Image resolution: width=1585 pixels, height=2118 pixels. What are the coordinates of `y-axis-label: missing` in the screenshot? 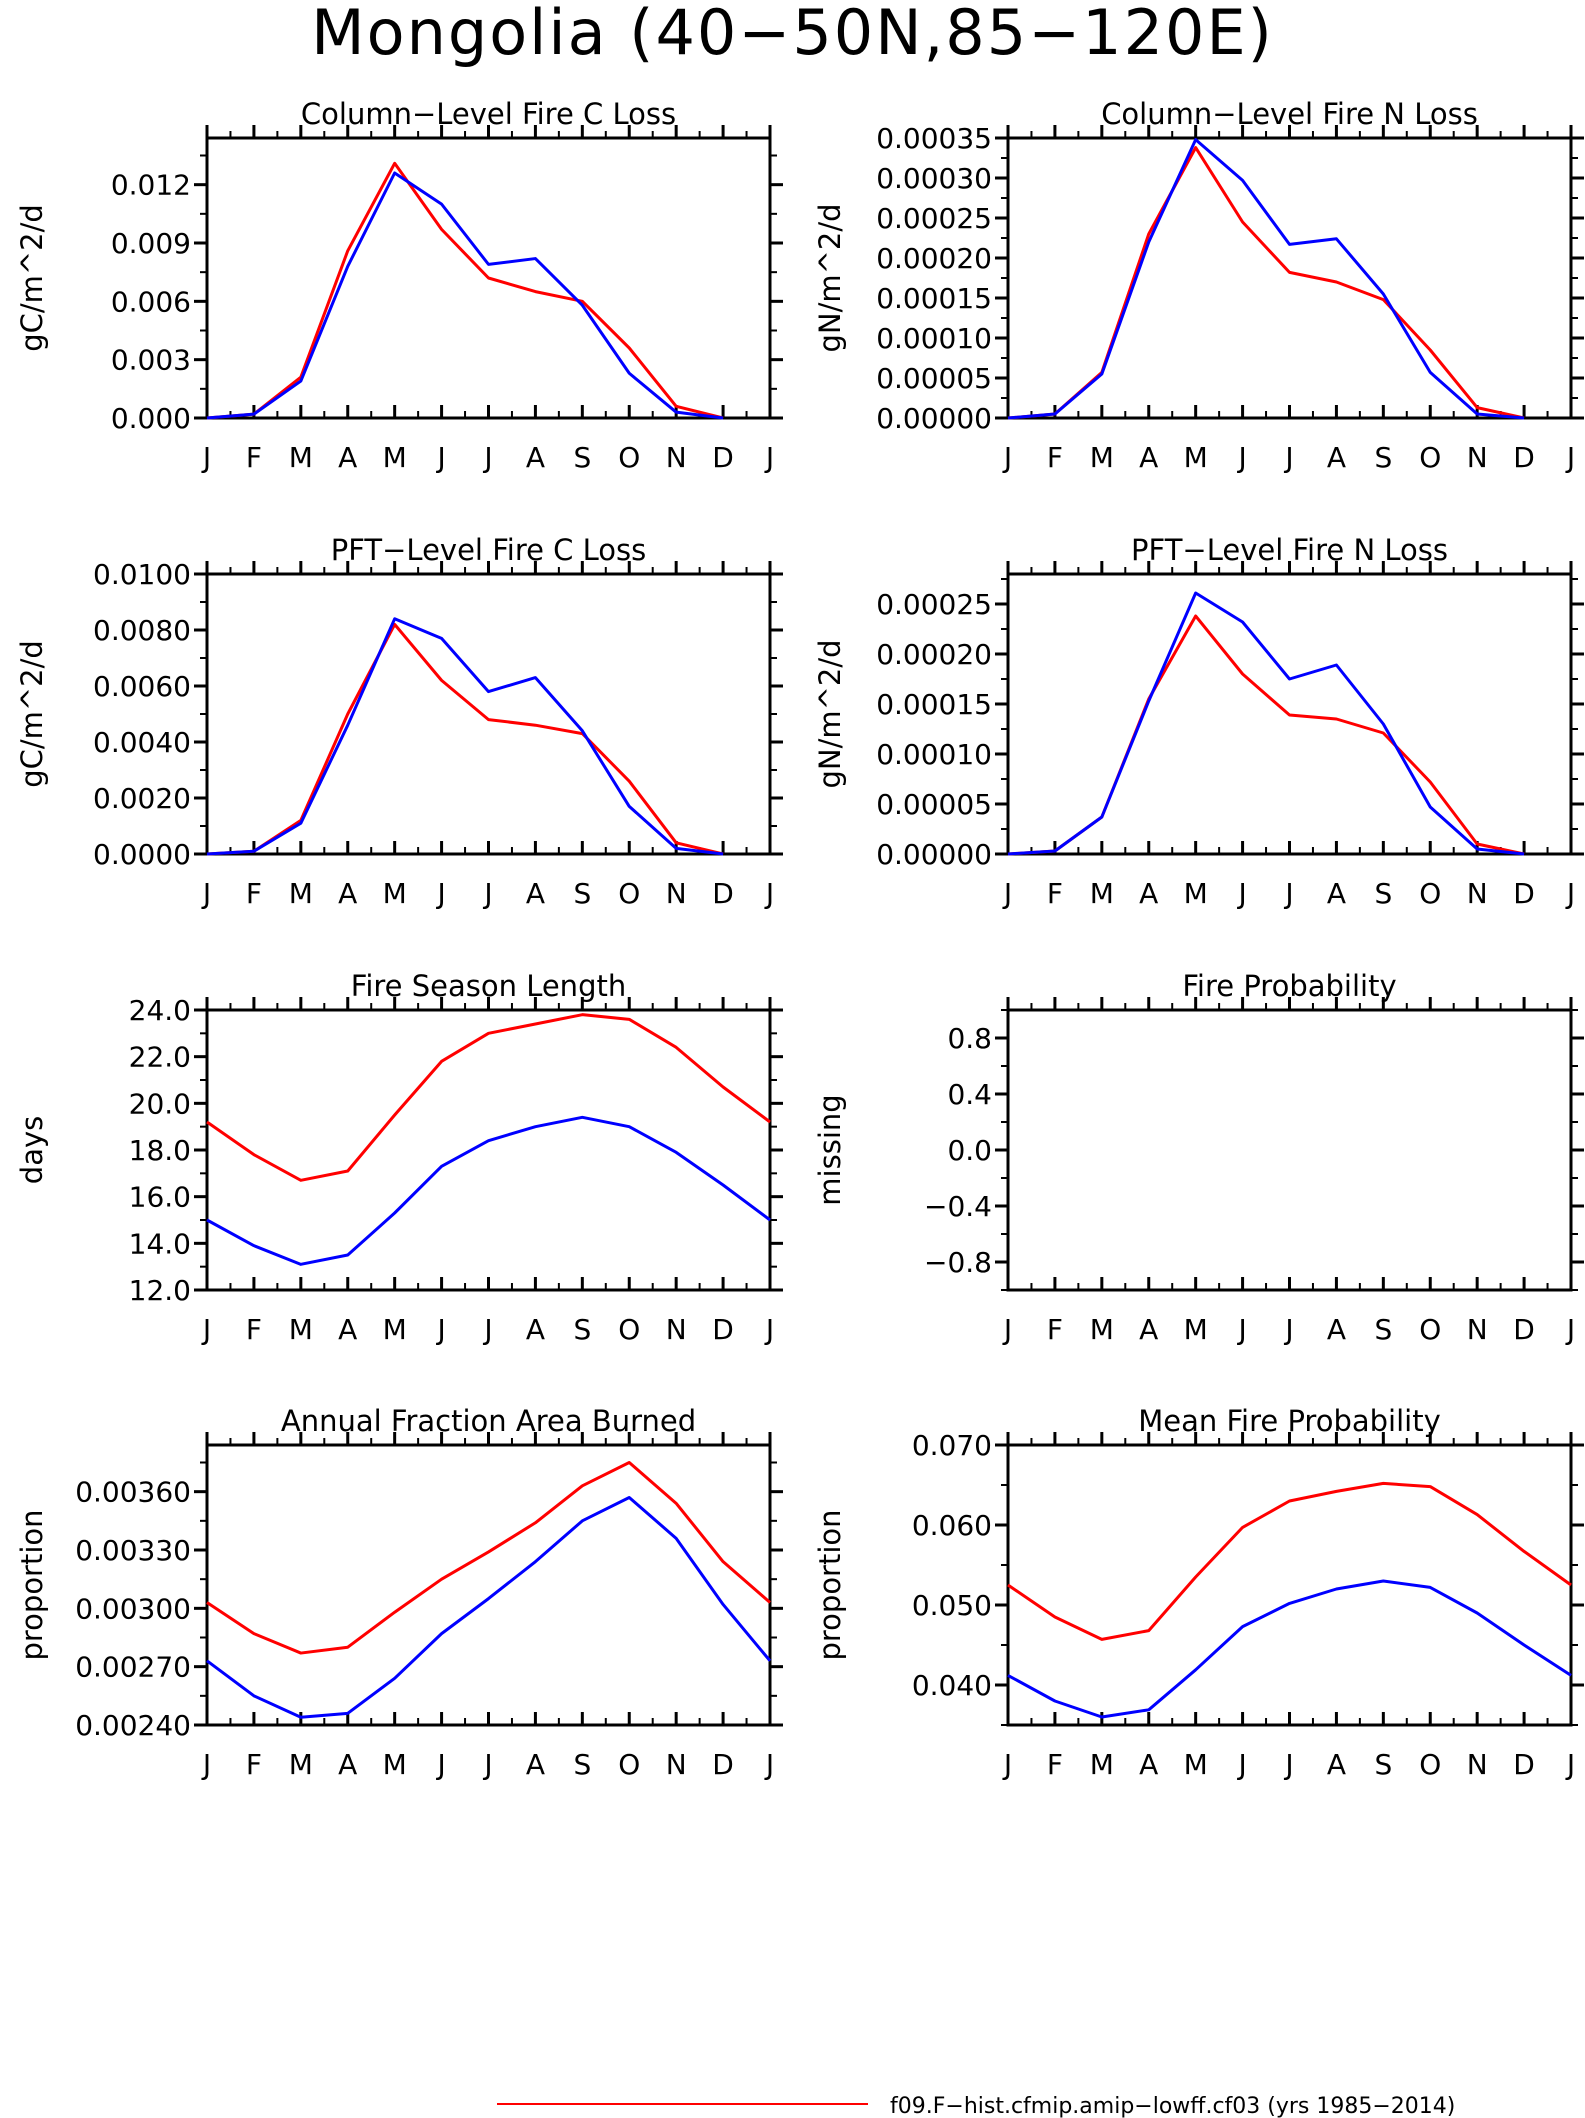 It's located at (830, 1149).